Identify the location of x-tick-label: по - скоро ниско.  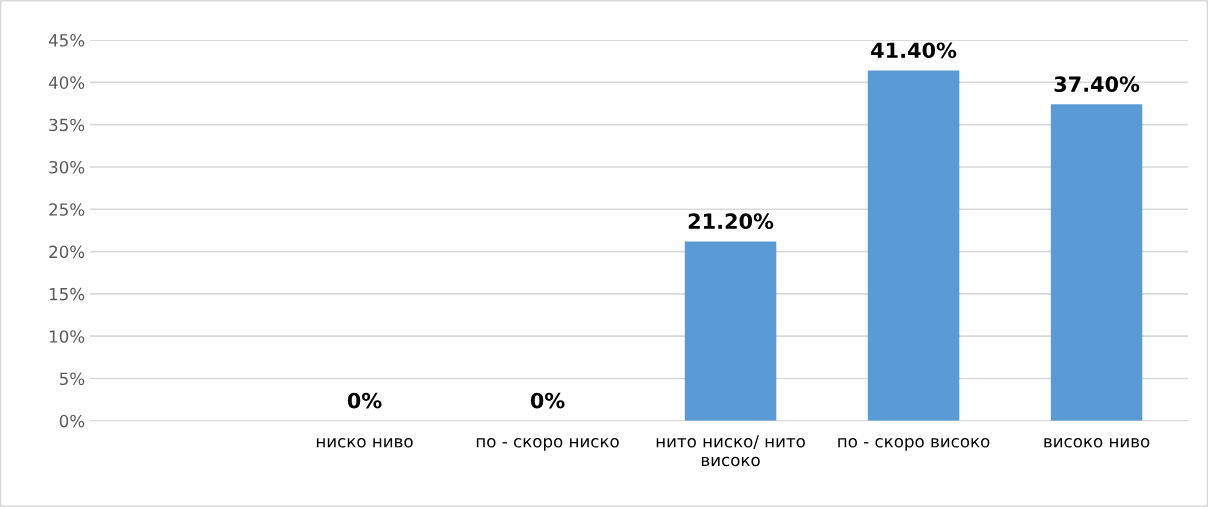
(547, 444).